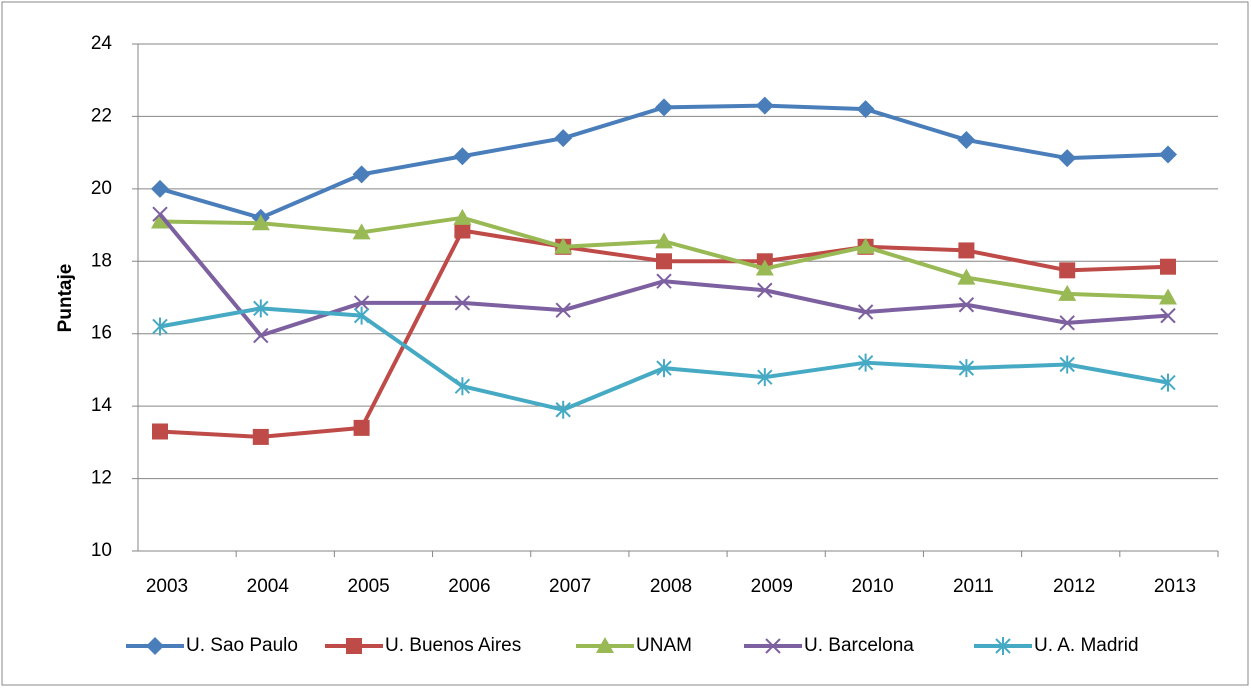  I want to click on x-tick-label: 2005, so click(368, 586).